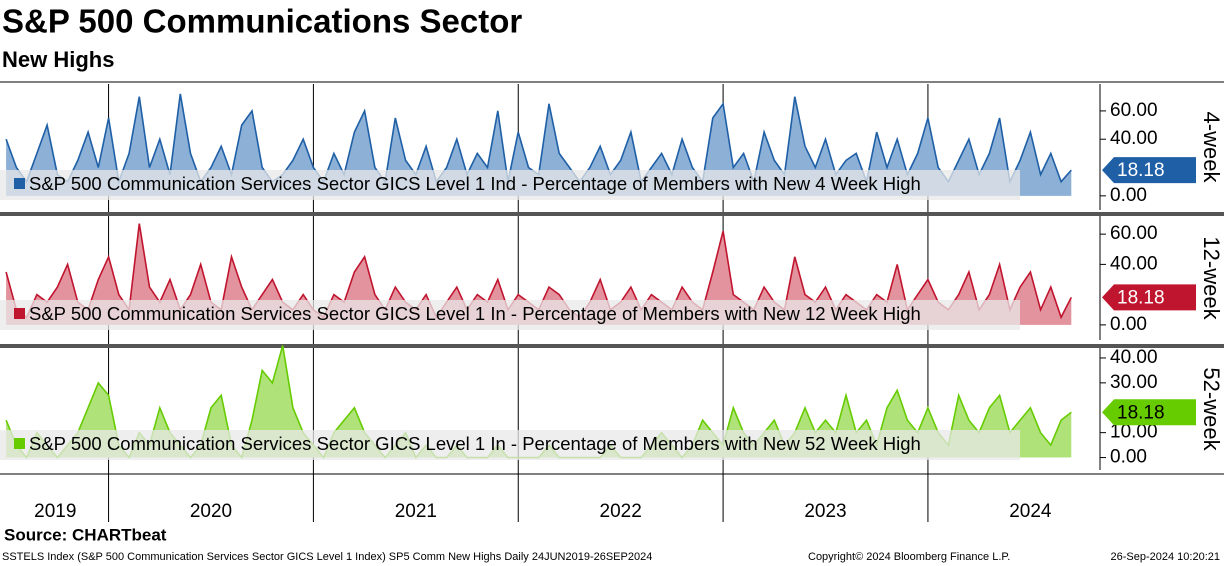 The image size is (1224, 566). Describe the element at coordinates (1211, 409) in the screenshot. I see `panel-label: 52-week` at that location.